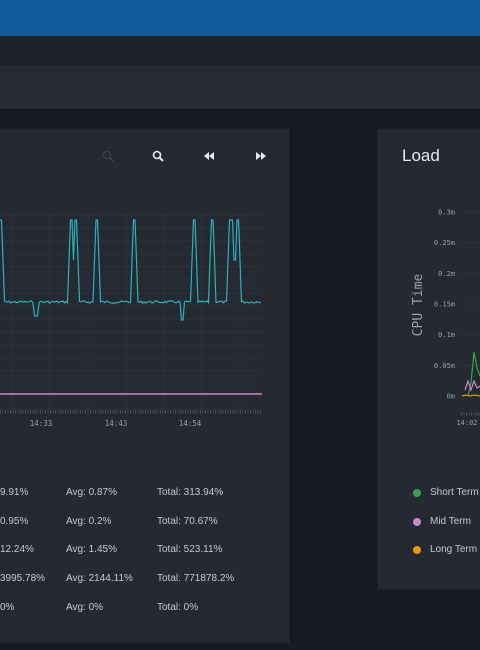  I want to click on short-term-series-line, so click(473, 374).